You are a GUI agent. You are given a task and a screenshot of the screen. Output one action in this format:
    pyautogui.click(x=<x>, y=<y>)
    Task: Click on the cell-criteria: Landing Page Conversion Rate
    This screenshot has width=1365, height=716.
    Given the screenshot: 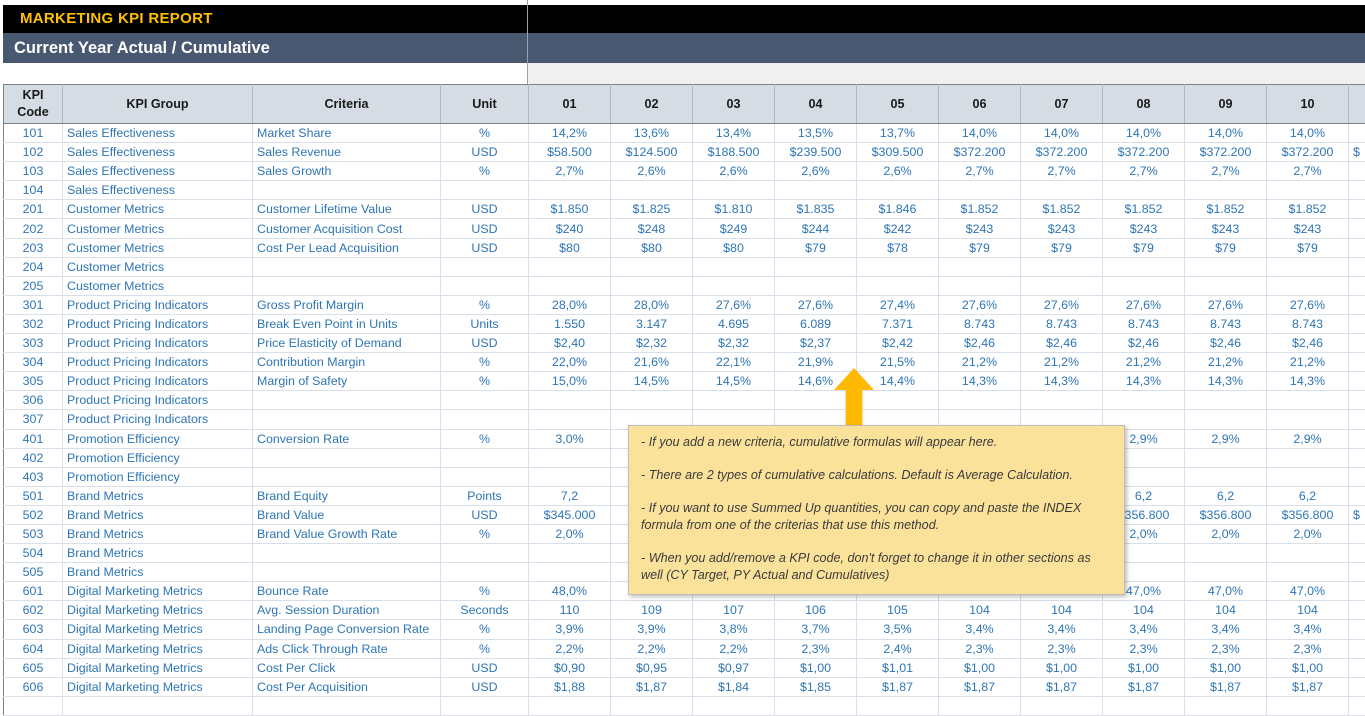 What is the action you would take?
    pyautogui.click(x=347, y=629)
    